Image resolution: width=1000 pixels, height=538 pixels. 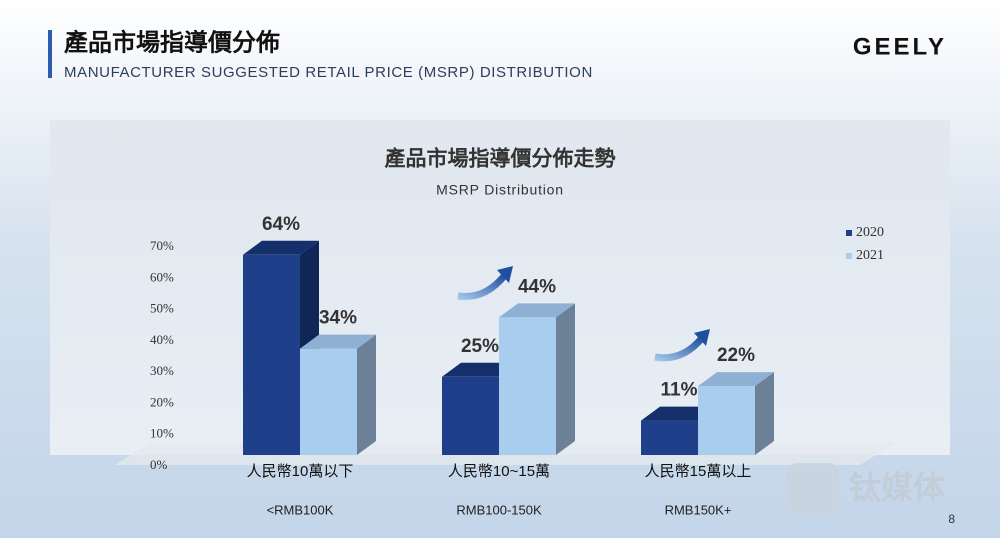 I want to click on logo: GEELY, so click(x=900, y=46).